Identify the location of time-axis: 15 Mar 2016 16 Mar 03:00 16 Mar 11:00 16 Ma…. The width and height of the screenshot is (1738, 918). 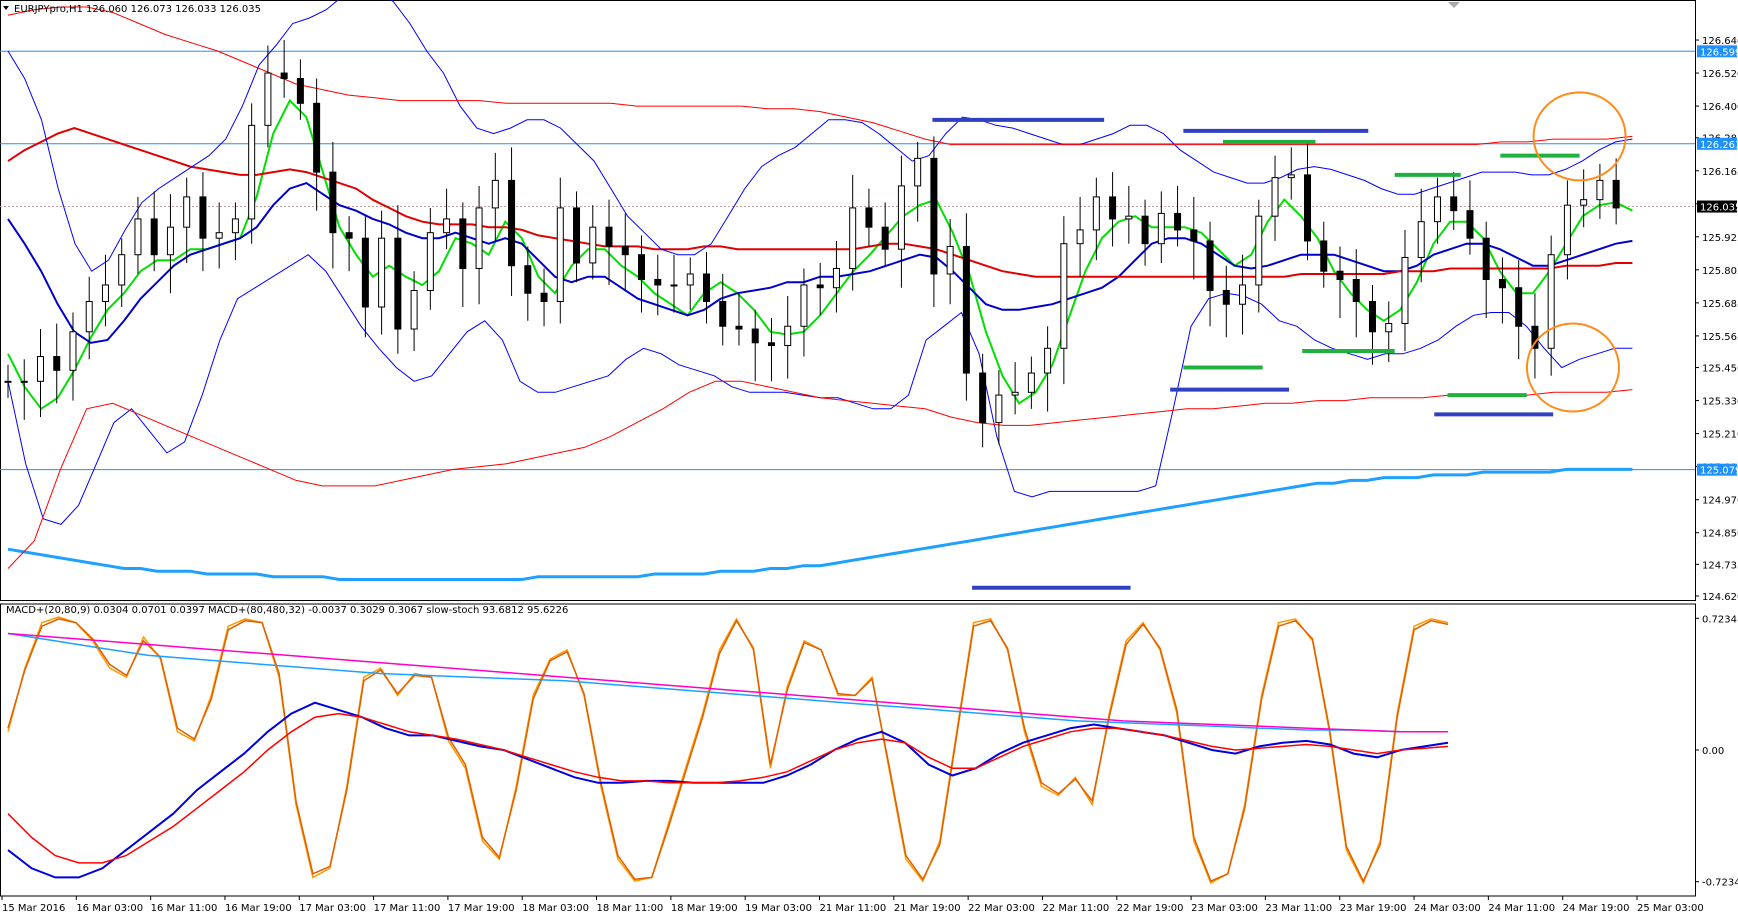
(852, 905).